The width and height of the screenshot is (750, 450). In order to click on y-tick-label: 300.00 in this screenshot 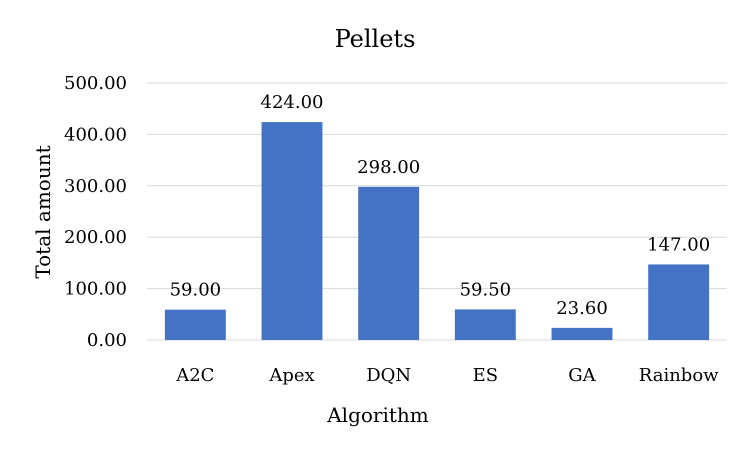, I will do `click(95, 186)`.